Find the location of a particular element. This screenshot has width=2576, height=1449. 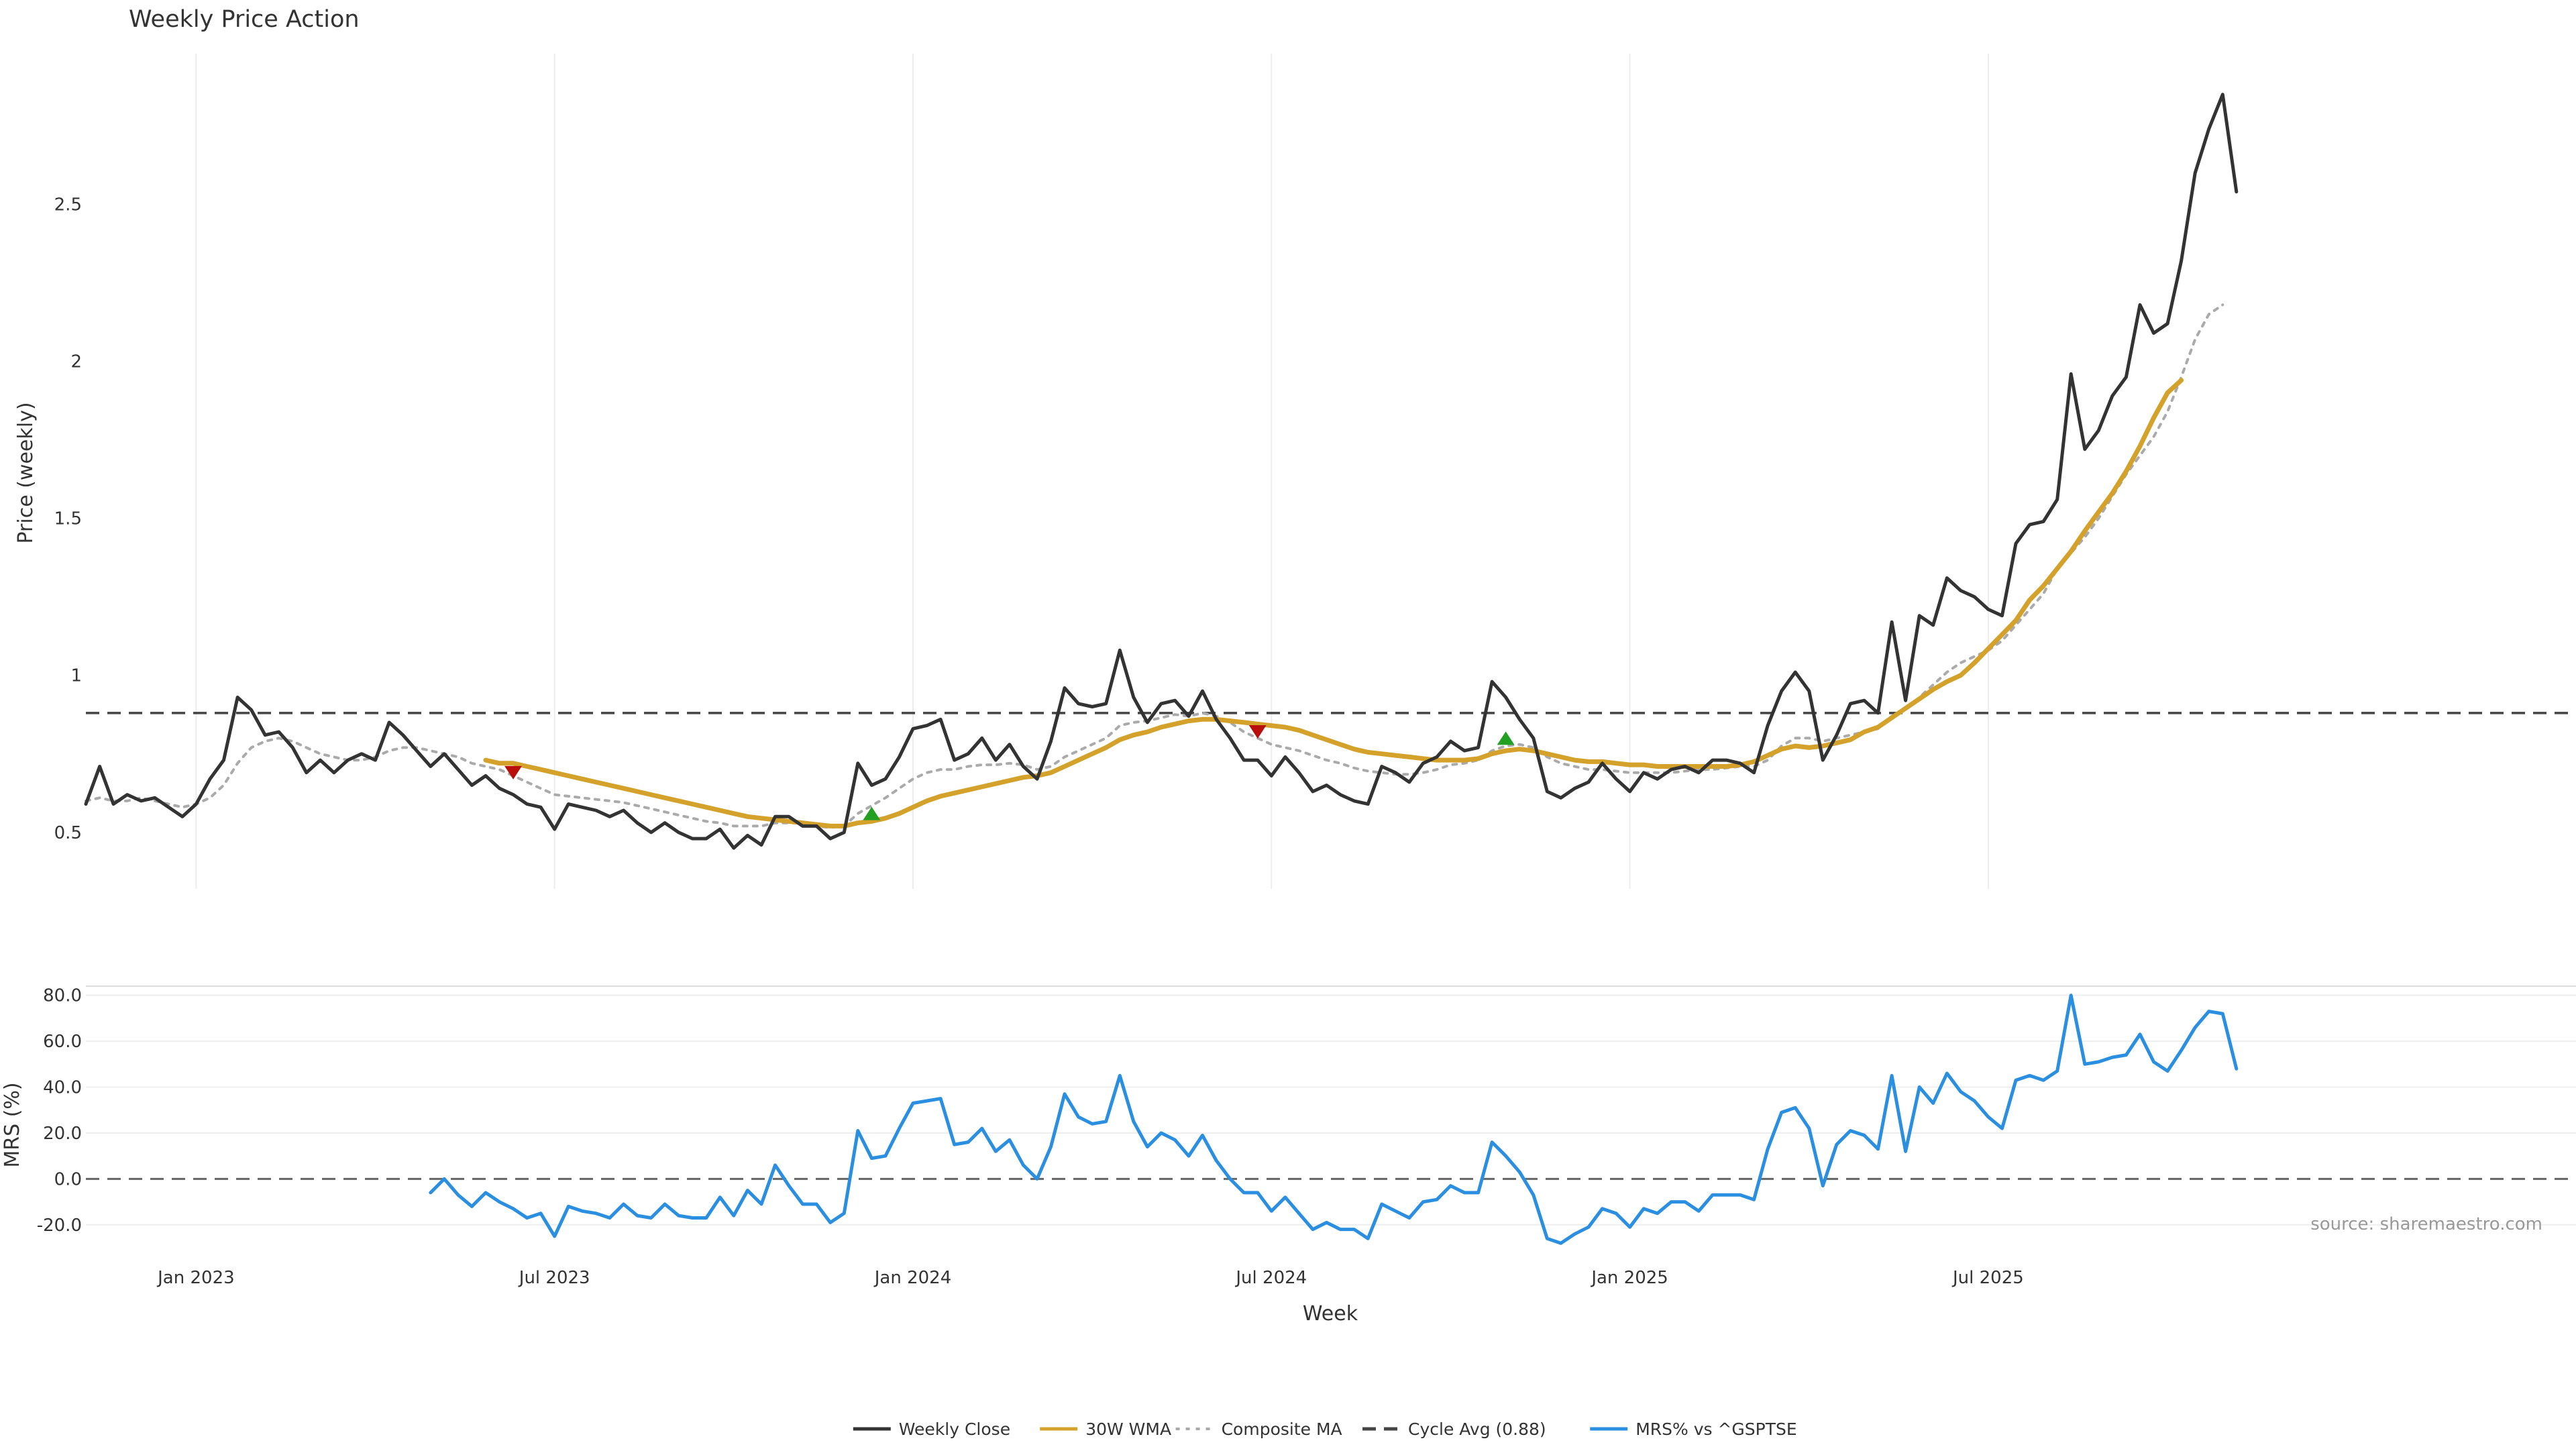

legend-label: MRS% vs ^GSPTSE is located at coordinates (1715, 1429).